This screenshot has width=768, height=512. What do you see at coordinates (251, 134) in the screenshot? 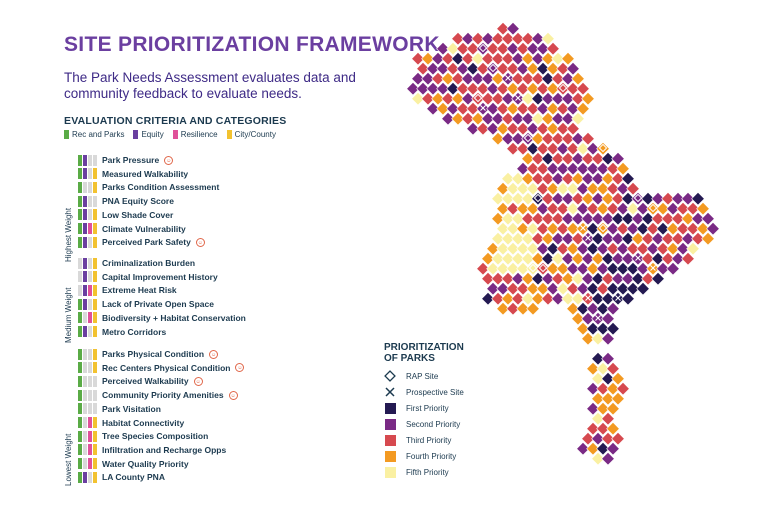
I see `category-legend-item: City/County` at bounding box center [251, 134].